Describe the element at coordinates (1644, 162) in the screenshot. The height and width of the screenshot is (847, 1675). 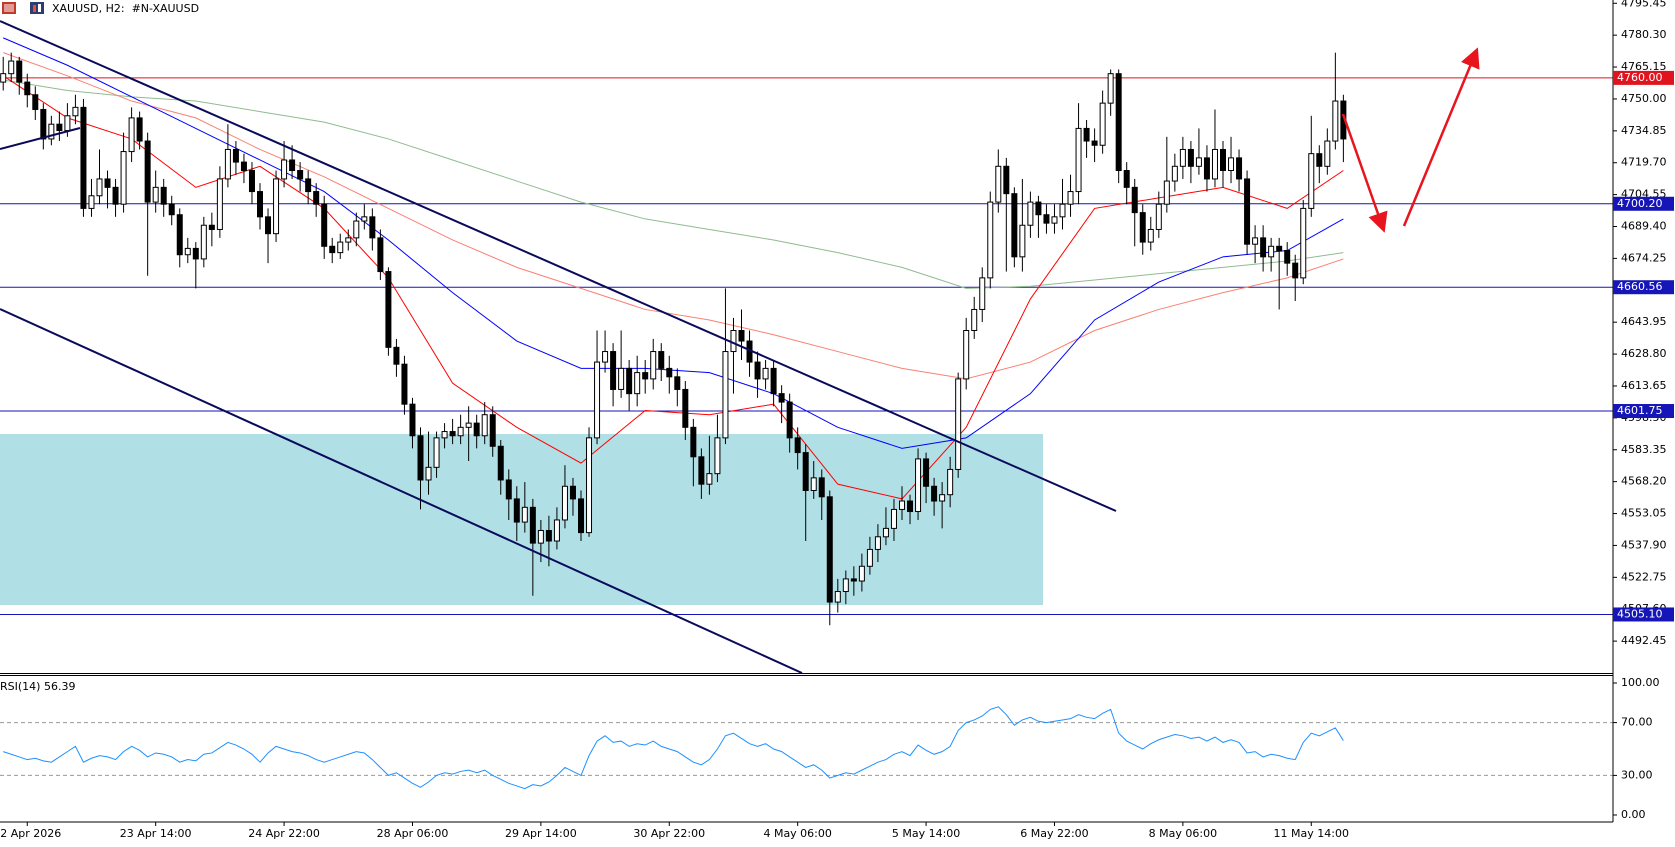
I see `y-tick-label: 4719.70` at that location.